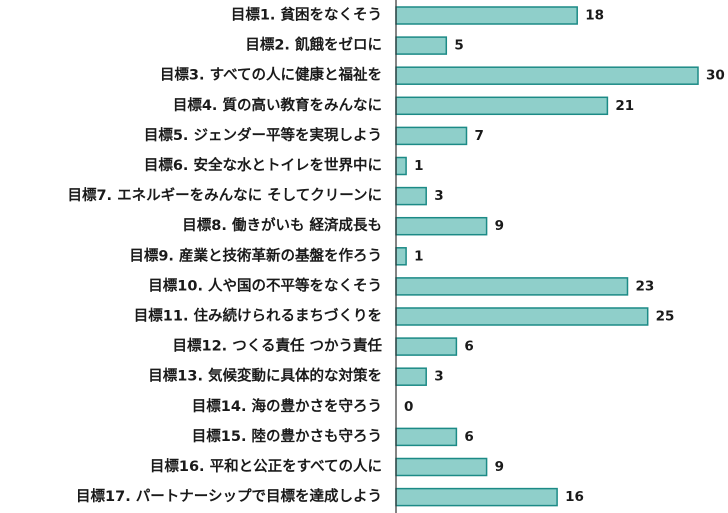 The image size is (728, 513). I want to click on category-label-goal-10: 目標10. 人や国の不平等をなくそう, so click(265, 285).